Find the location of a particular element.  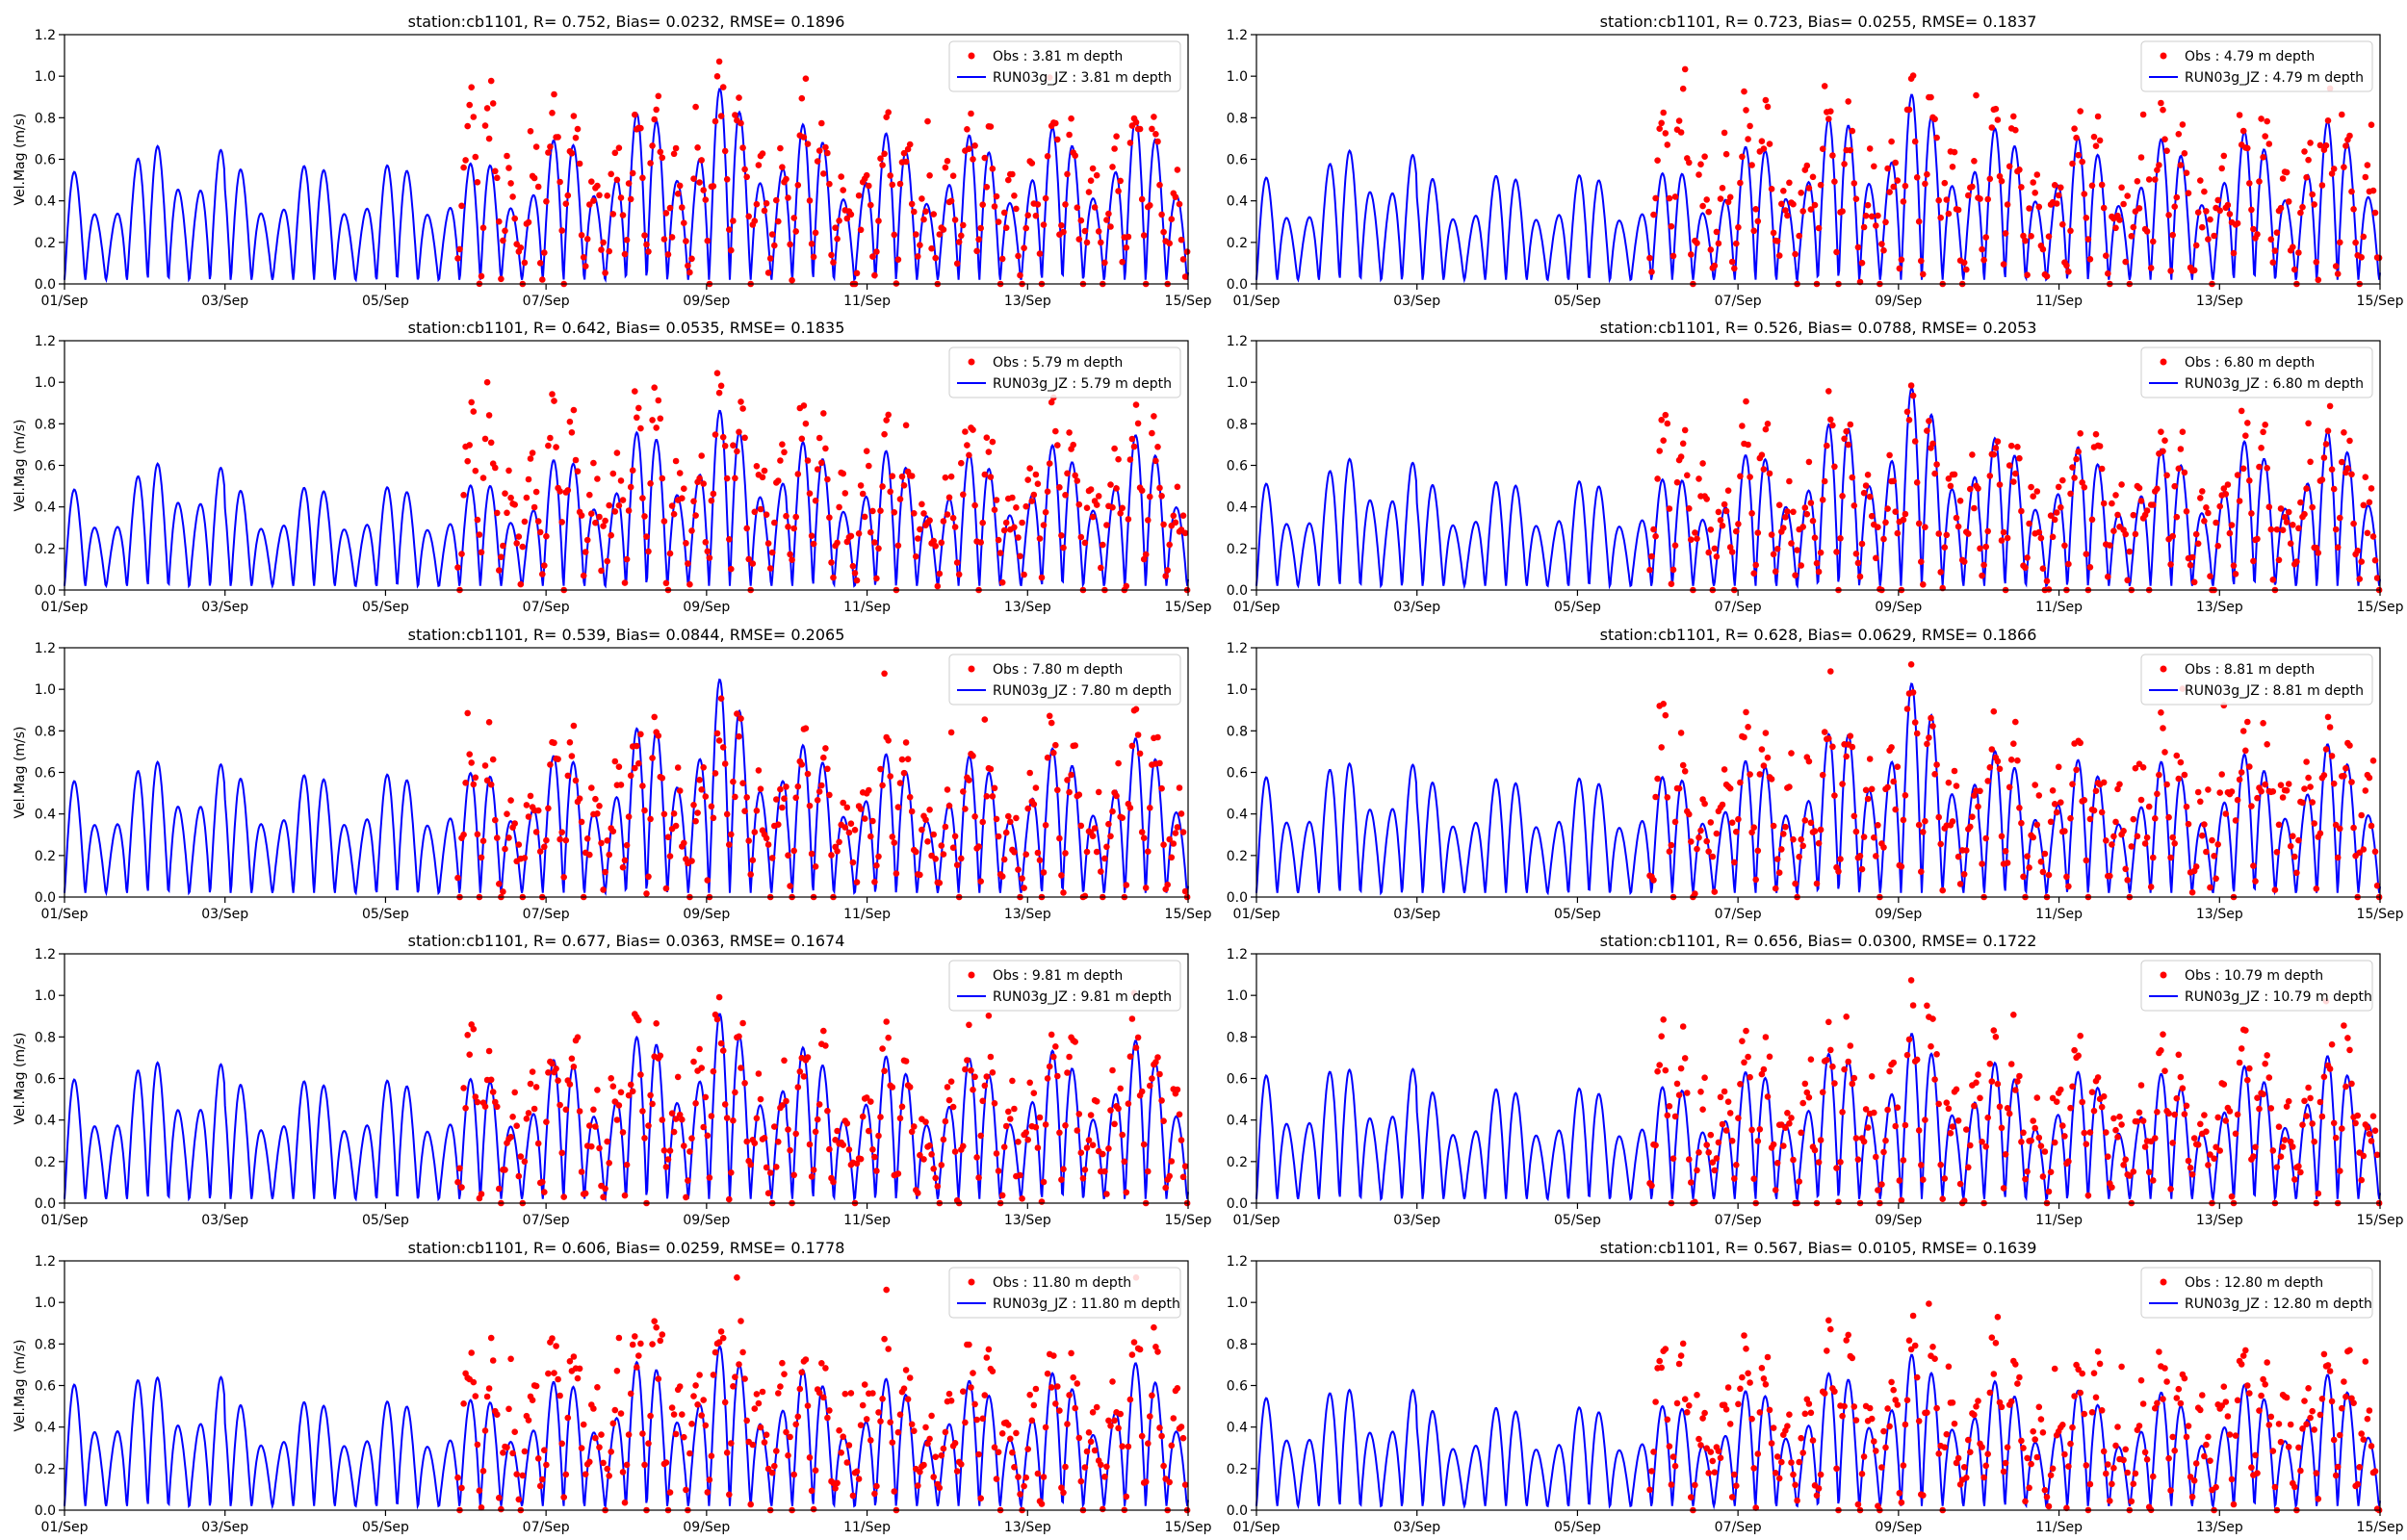

x-tick-label: 13/Sep is located at coordinates (2219, 301).